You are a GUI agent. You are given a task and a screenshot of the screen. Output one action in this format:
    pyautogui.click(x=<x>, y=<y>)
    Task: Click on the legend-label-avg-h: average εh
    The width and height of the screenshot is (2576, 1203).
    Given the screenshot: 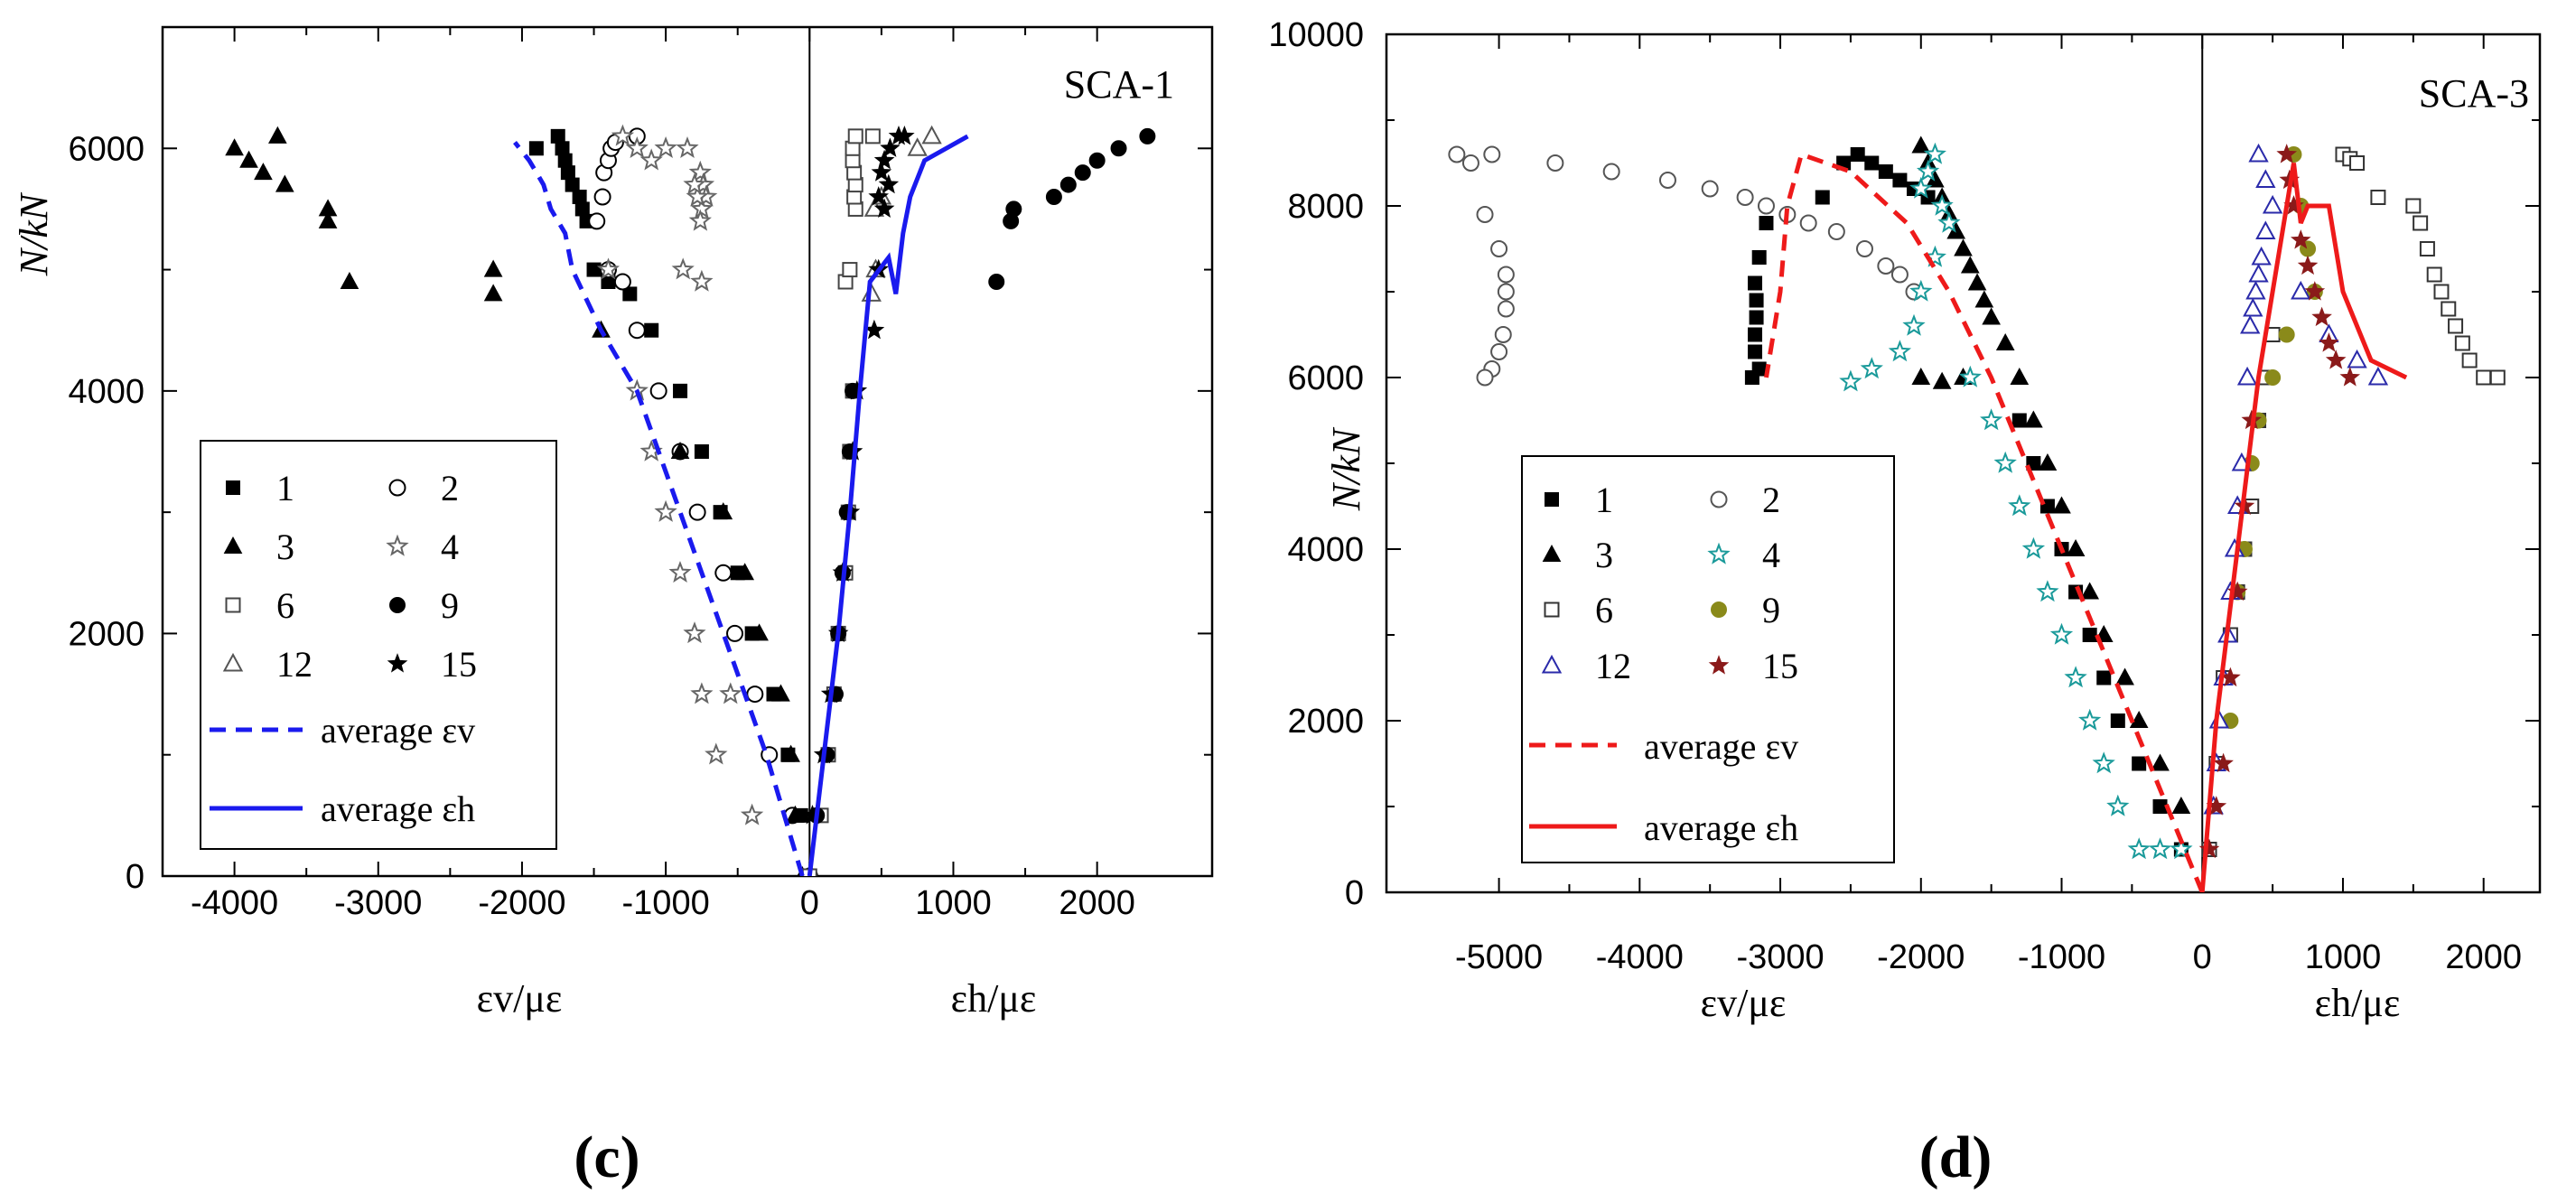 What is the action you would take?
    pyautogui.click(x=398, y=809)
    